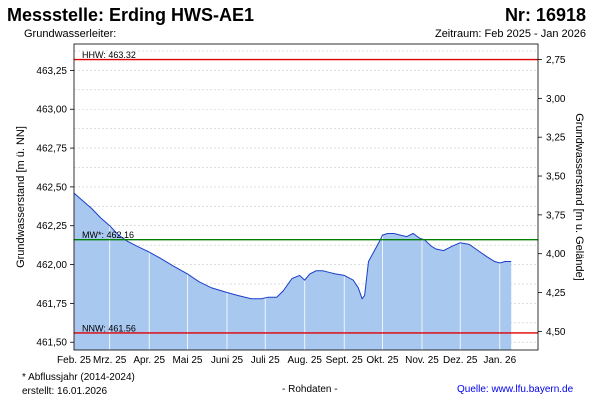  Describe the element at coordinates (265, 360) in the screenshot. I see `x-tick-label: Juli 25` at that location.